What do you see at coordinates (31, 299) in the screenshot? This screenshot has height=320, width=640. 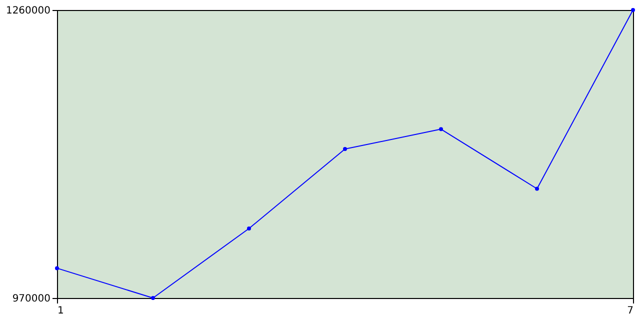 I see `y-tick-label: 970000` at bounding box center [31, 299].